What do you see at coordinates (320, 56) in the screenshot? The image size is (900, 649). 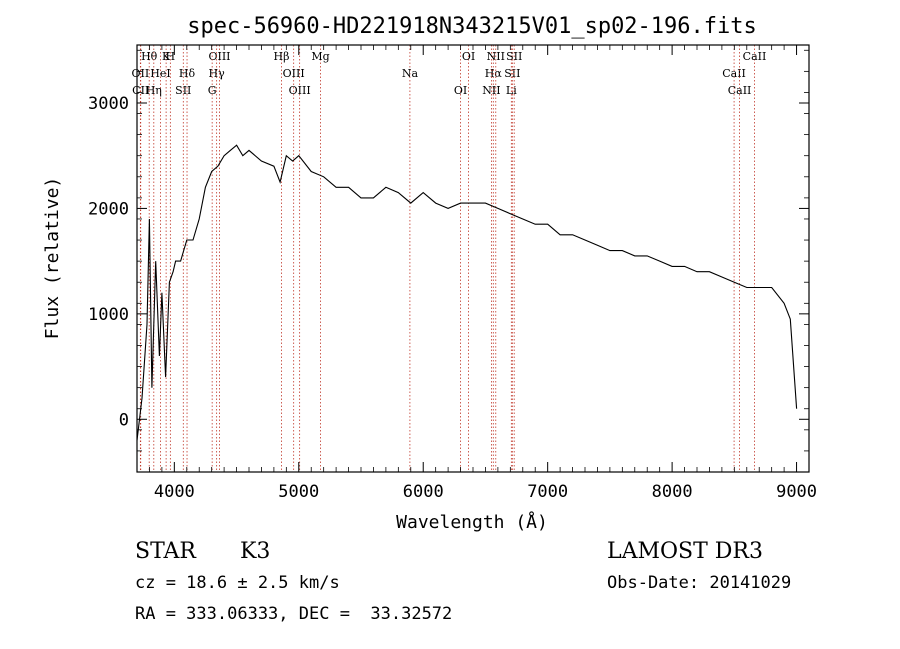 I see `spectral-line-label: Mg` at bounding box center [320, 56].